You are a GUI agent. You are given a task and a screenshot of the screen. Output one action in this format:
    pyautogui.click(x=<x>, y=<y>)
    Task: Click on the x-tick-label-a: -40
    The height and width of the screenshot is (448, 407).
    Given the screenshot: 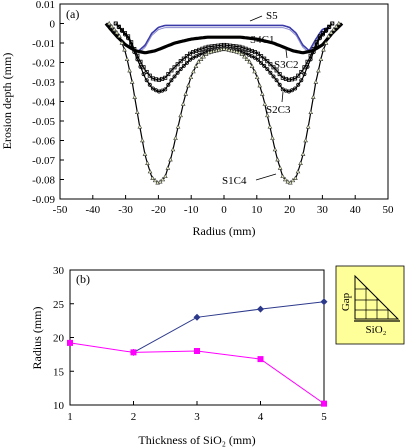 What is the action you would take?
    pyautogui.click(x=92, y=210)
    